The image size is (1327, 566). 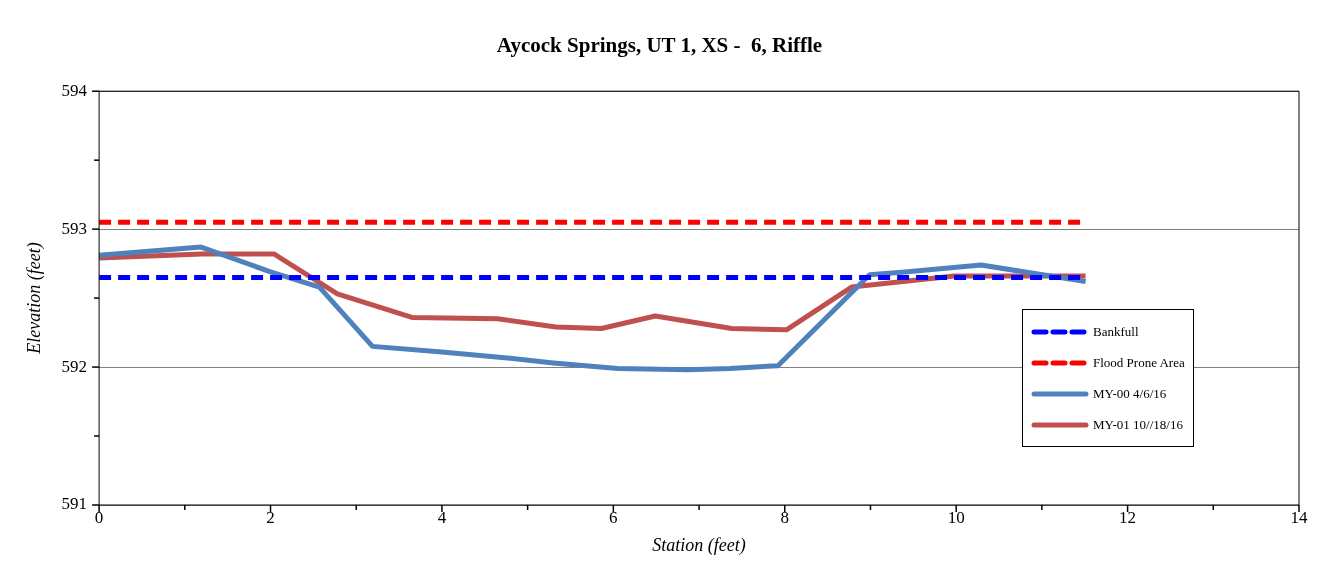 What do you see at coordinates (74, 228) in the screenshot?
I see `y-tick-label: 593` at bounding box center [74, 228].